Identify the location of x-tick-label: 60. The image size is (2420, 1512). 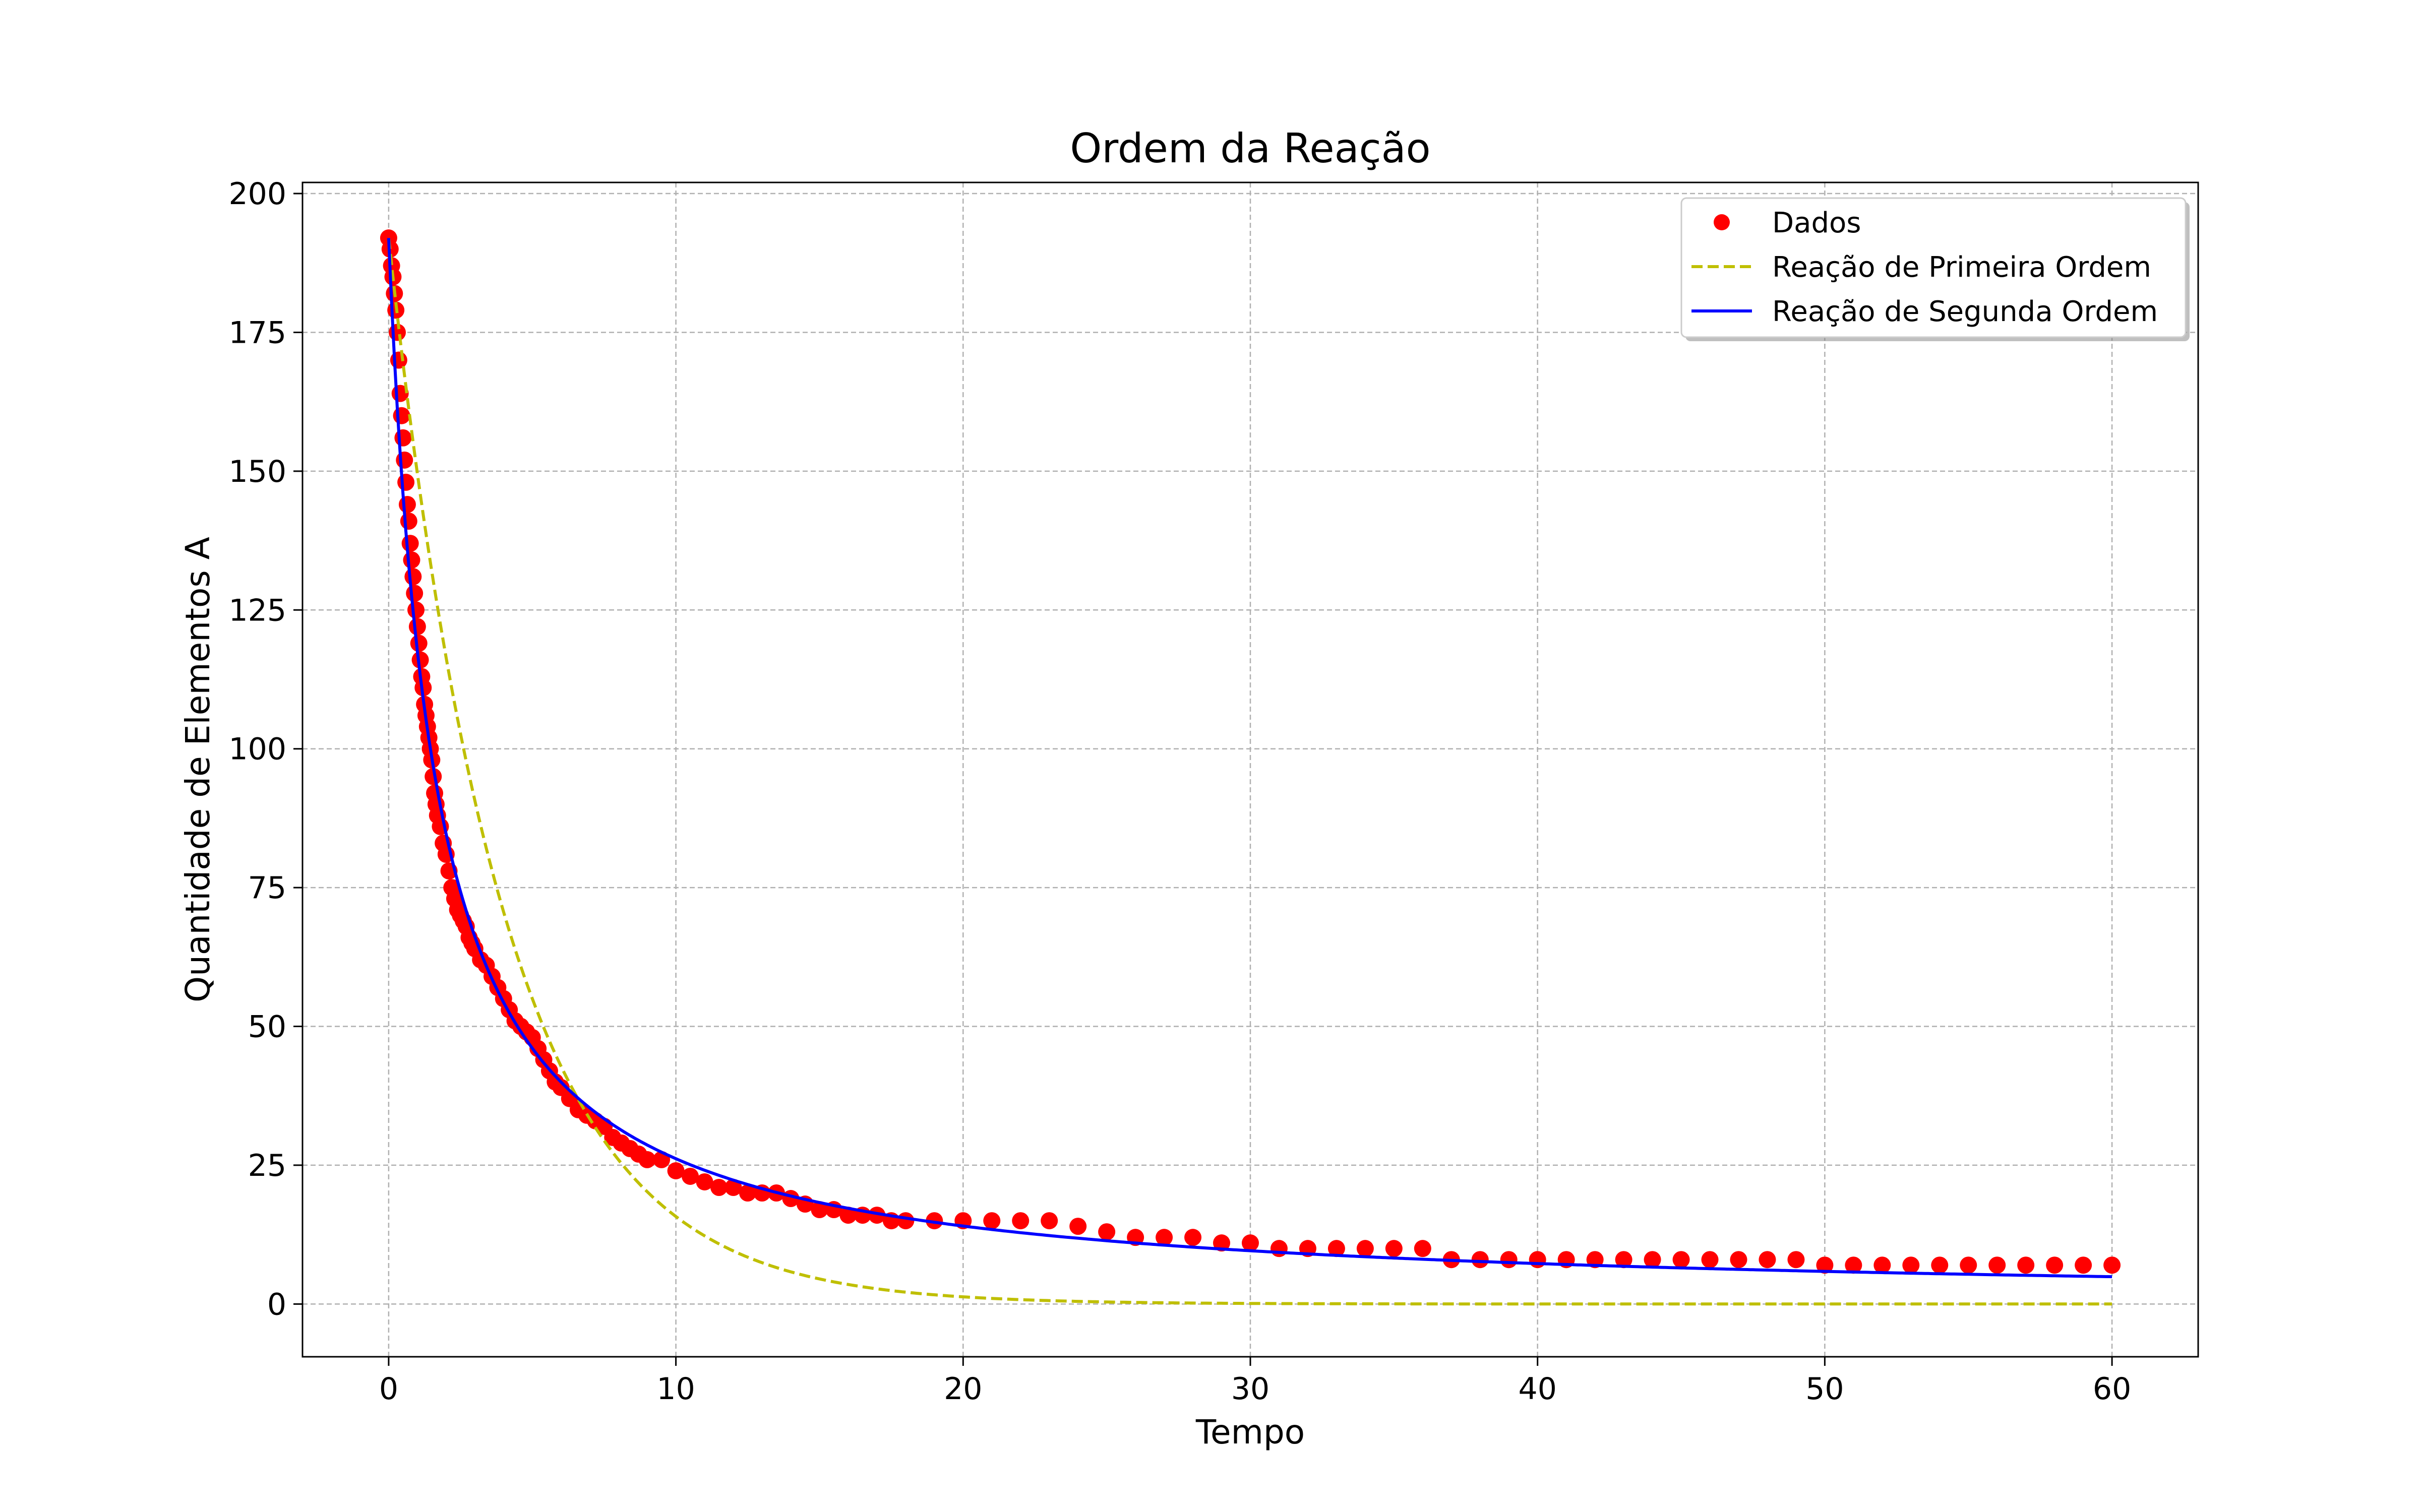
(2112, 1389).